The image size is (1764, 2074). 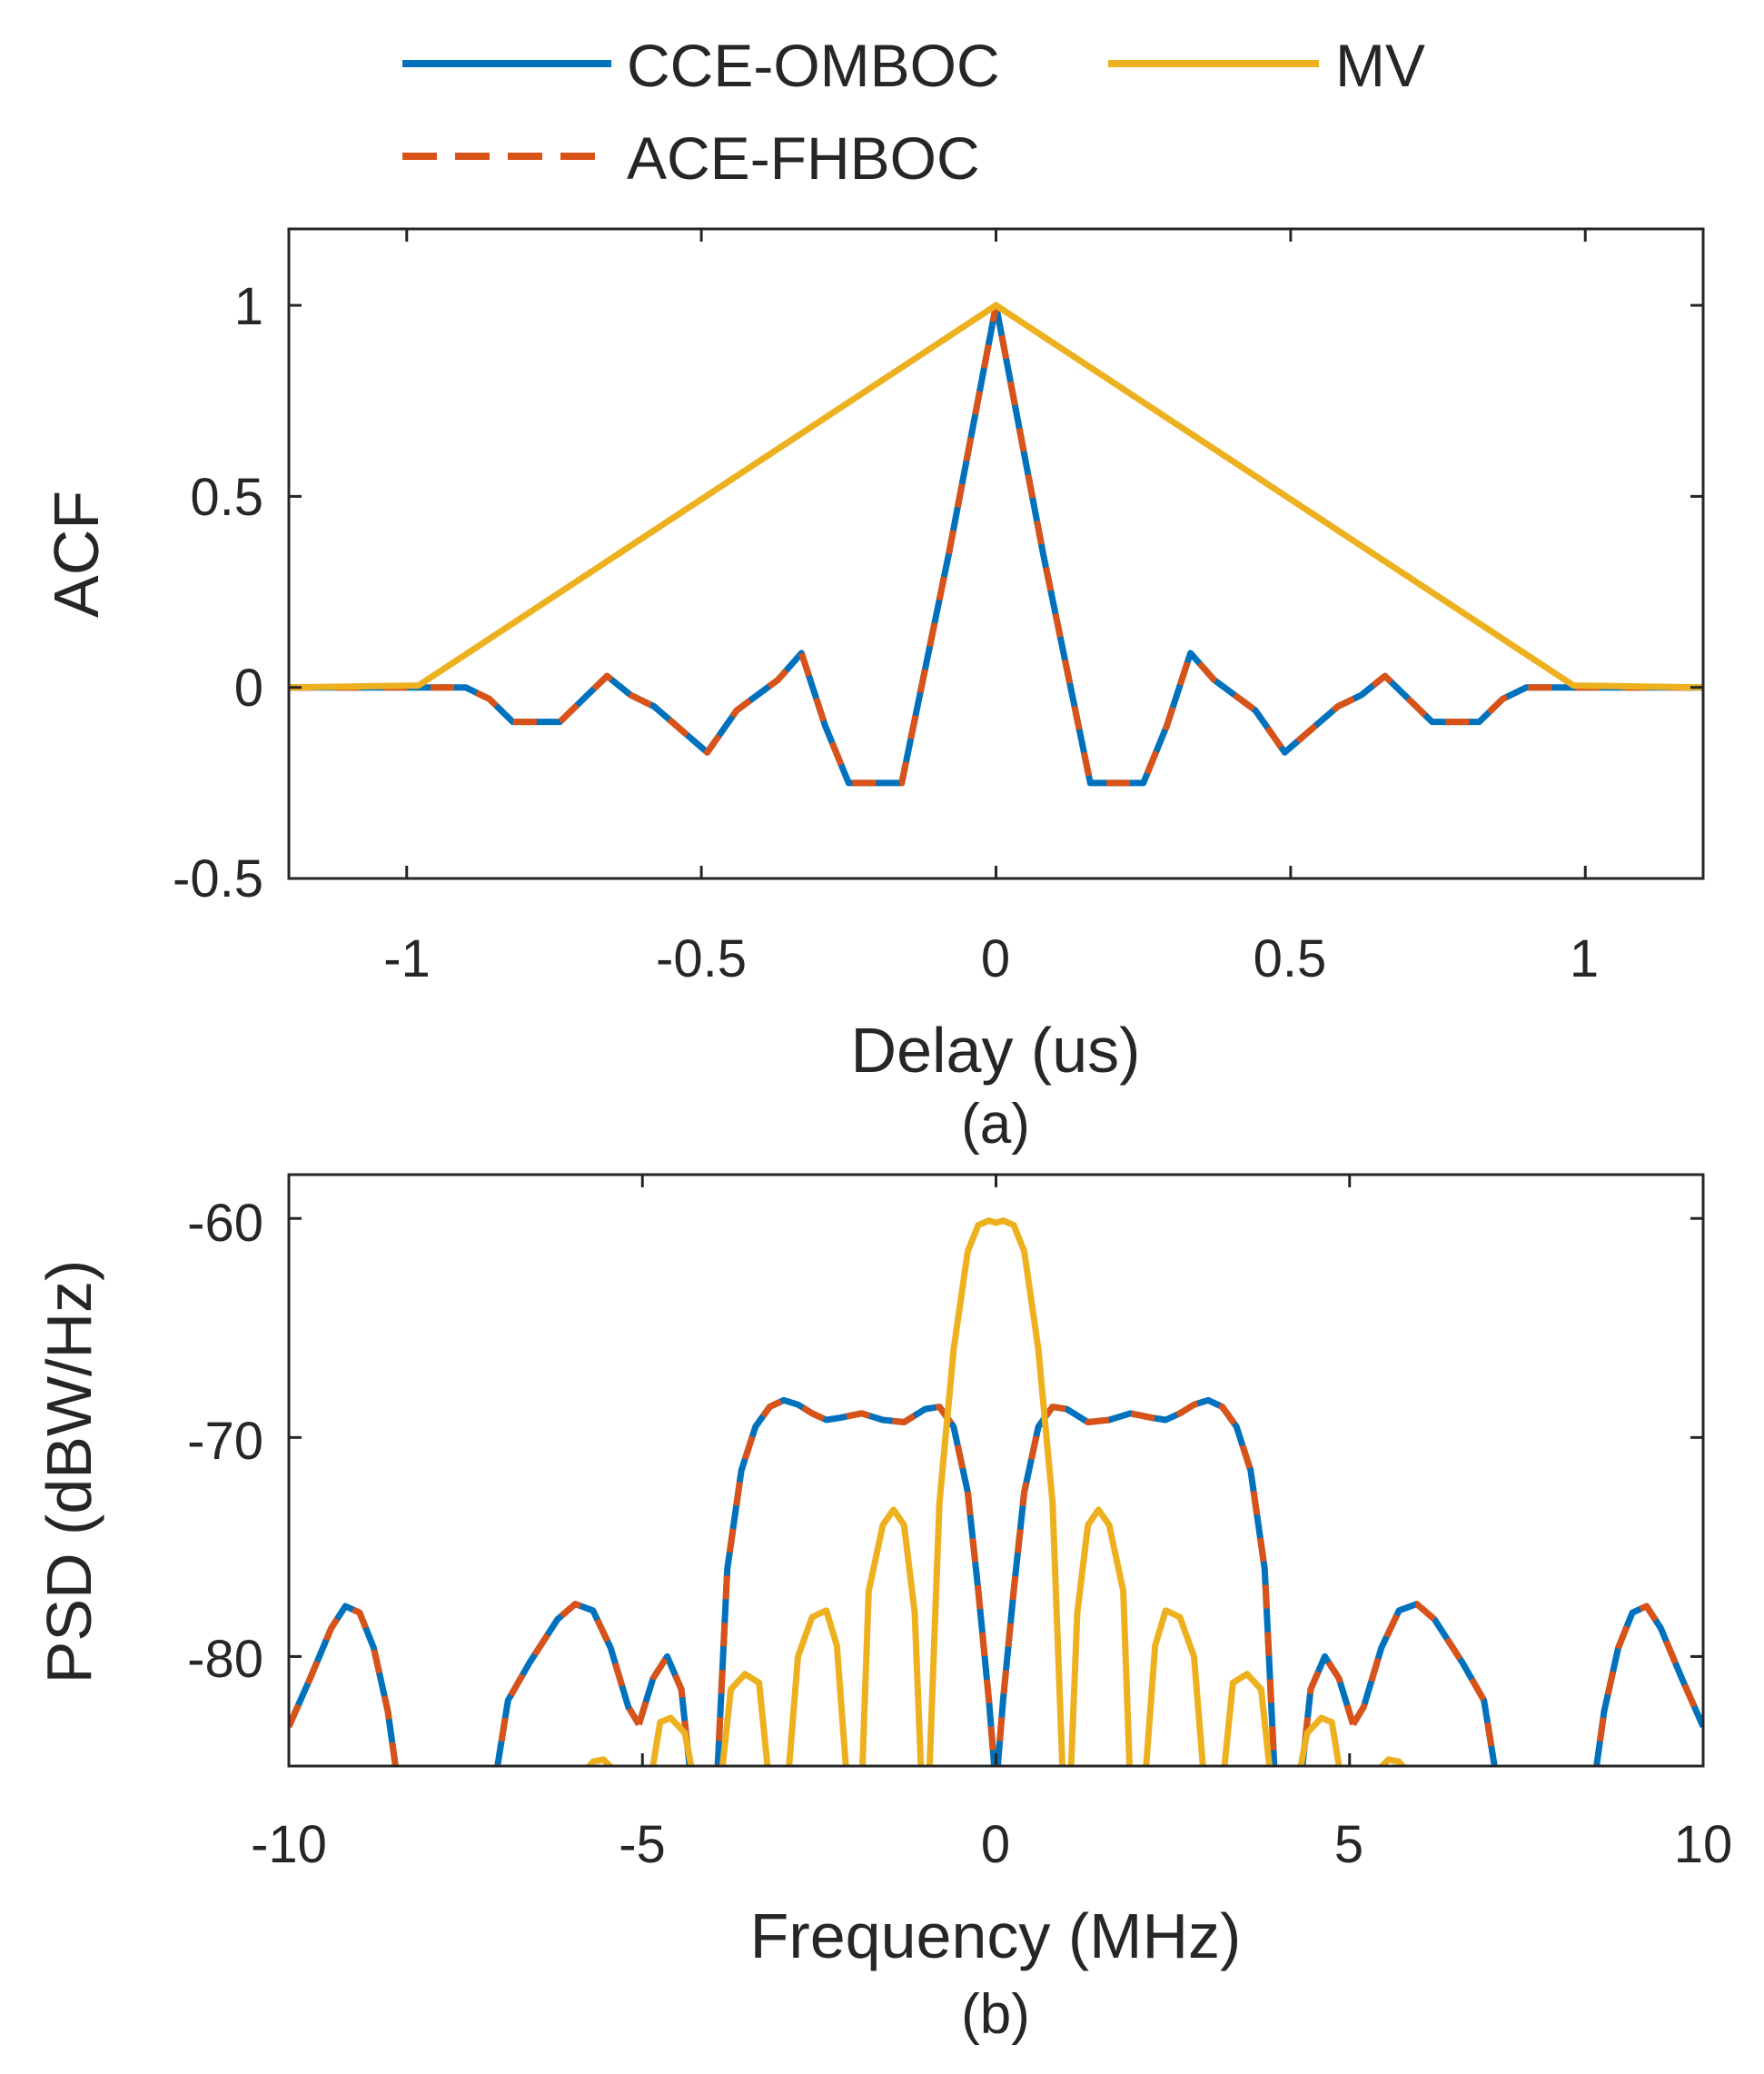 I want to click on legend-item-cce-omboc: CCE-OMBOC, so click(x=701, y=65).